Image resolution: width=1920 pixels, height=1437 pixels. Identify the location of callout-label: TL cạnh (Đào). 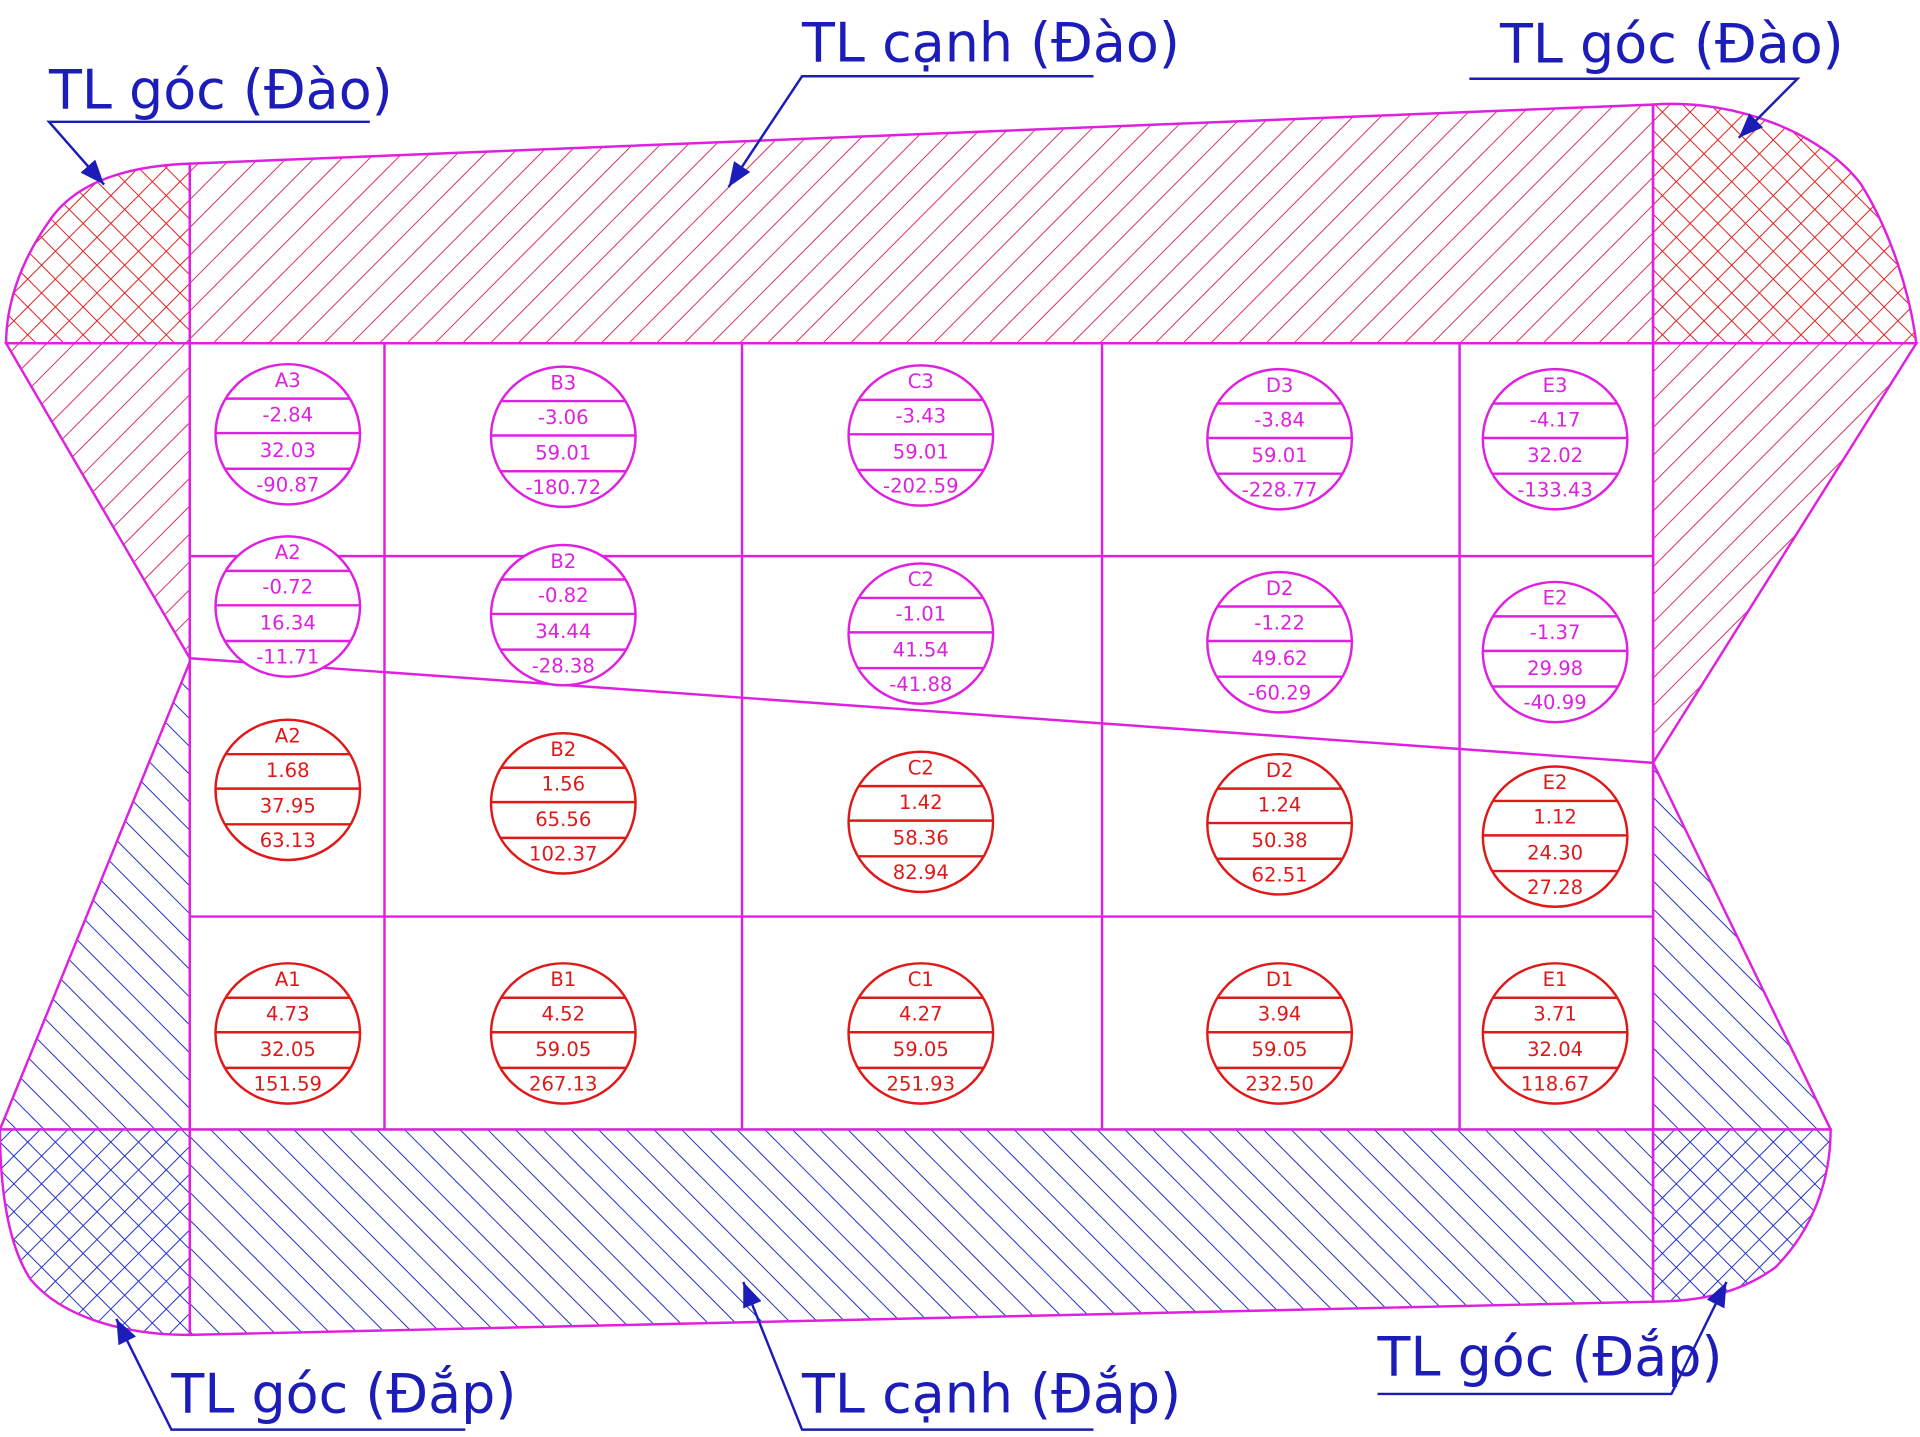
(990, 42).